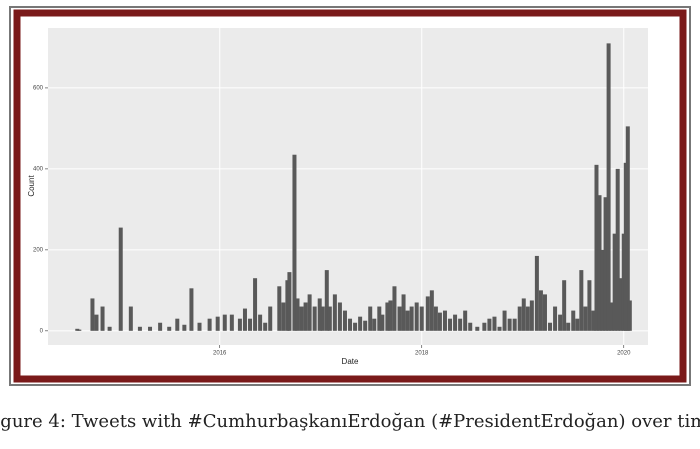 This screenshot has width=700, height=449. What do you see at coordinates (42, 331) in the screenshot?
I see `y-tick-label: 0` at bounding box center [42, 331].